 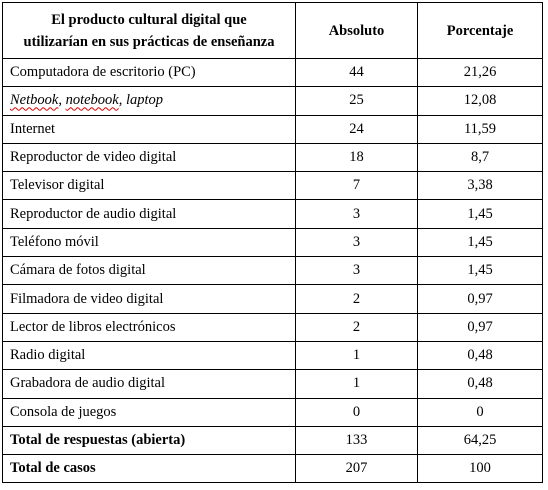 I want to click on row-percentage: 0, so click(x=480, y=412).